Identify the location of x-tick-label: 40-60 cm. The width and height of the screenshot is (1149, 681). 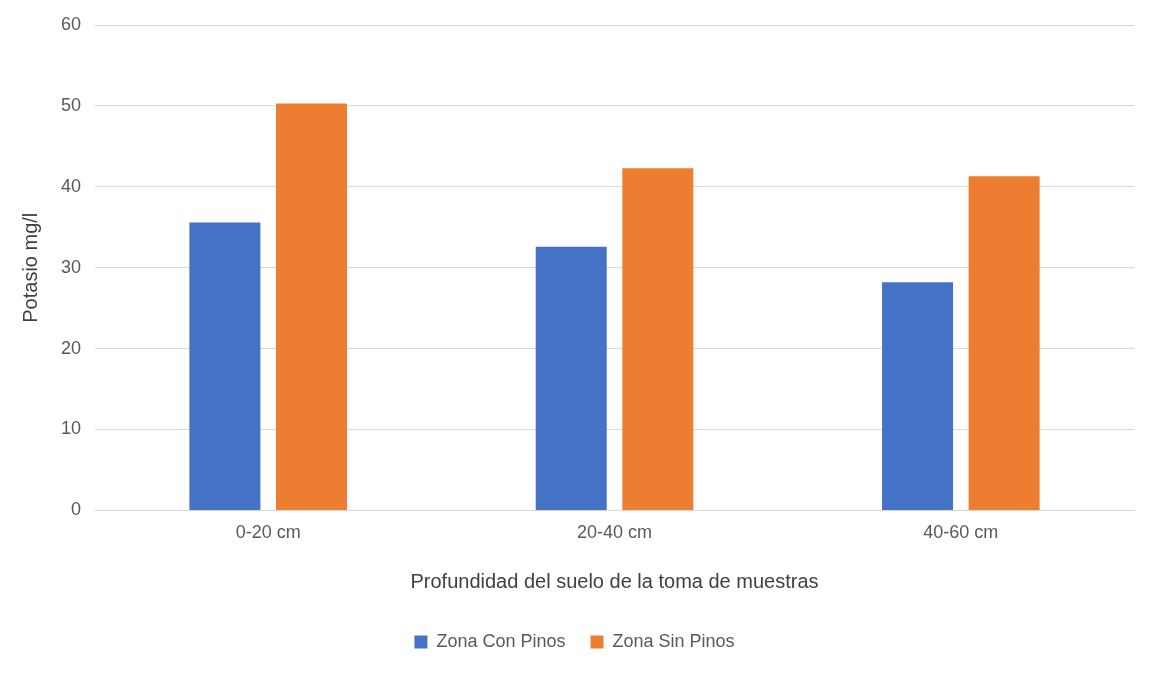
(961, 532).